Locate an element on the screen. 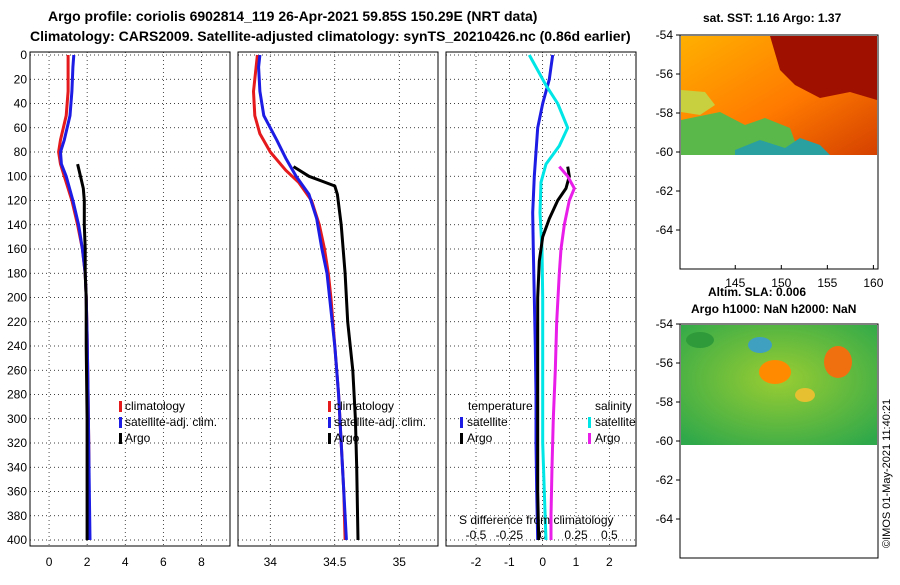 The height and width of the screenshot is (585, 900). legend-label-argo: Argo is located at coordinates (138, 438).